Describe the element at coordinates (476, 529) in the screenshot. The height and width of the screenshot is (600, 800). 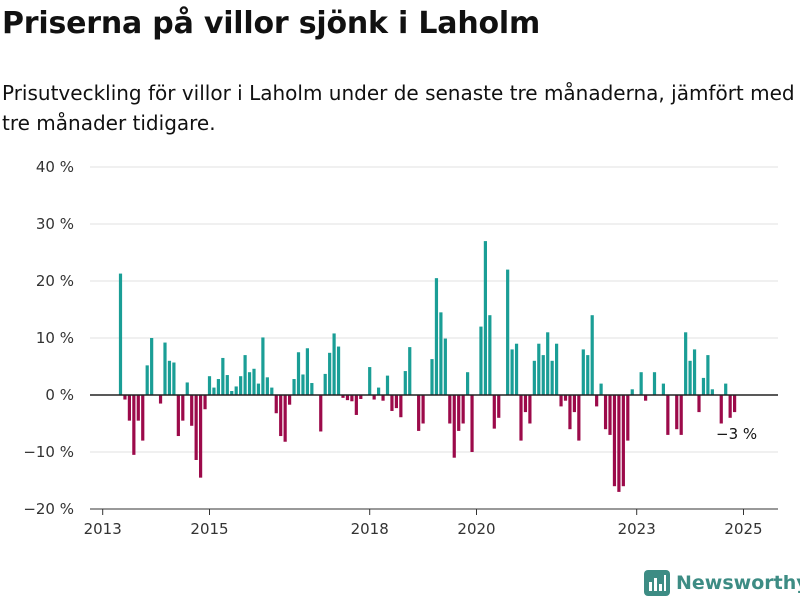
I see `x-tick-label: 2020` at that location.